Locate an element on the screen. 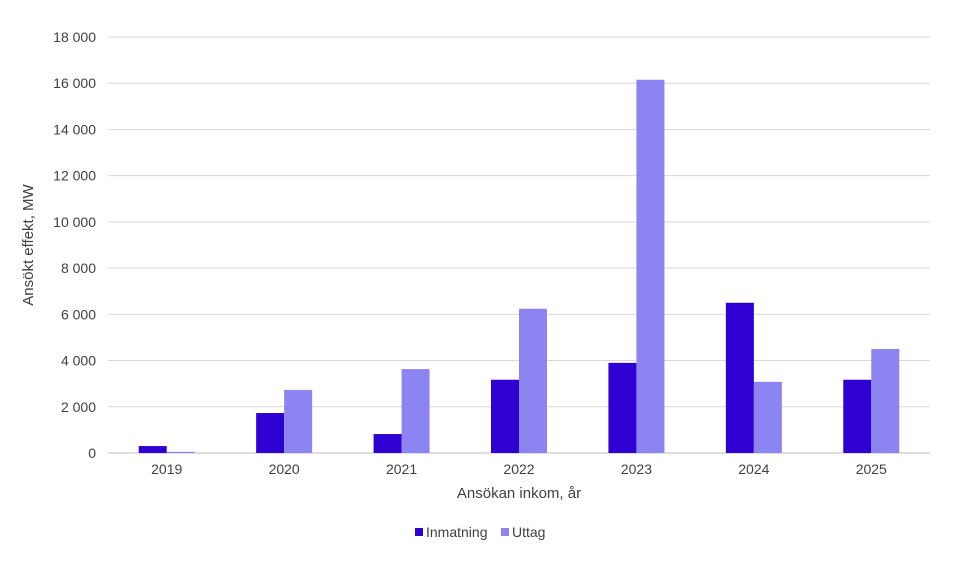 The height and width of the screenshot is (561, 965). y-tick-label: 16 000 is located at coordinates (74, 83).